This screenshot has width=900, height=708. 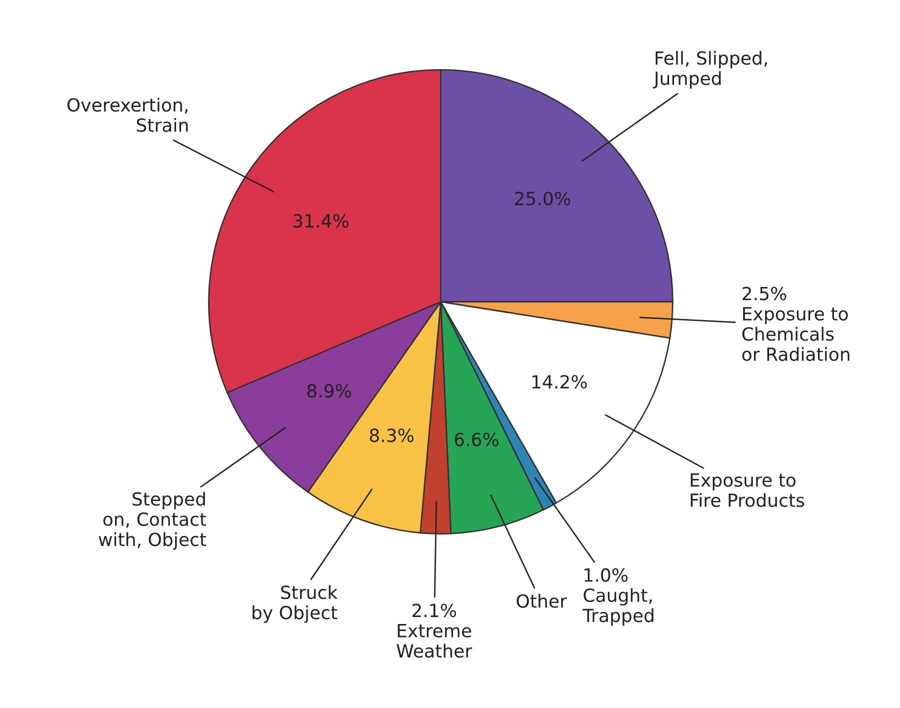 I want to click on data-label: 1.0%, so click(x=606, y=575).